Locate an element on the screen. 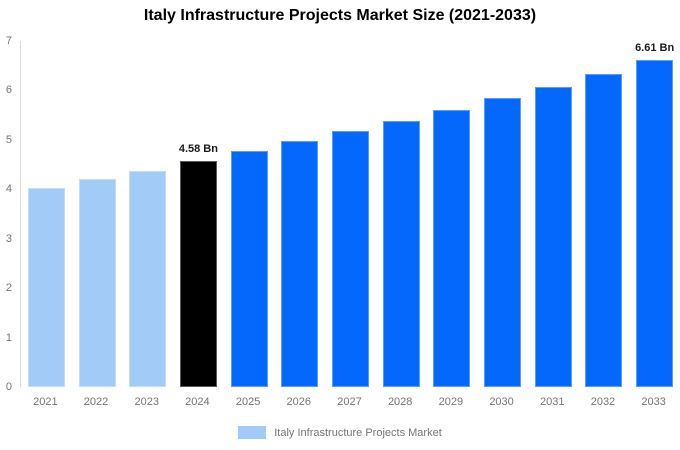  legend-label: Italy Infrastructure Projects Market is located at coordinates (358, 432).